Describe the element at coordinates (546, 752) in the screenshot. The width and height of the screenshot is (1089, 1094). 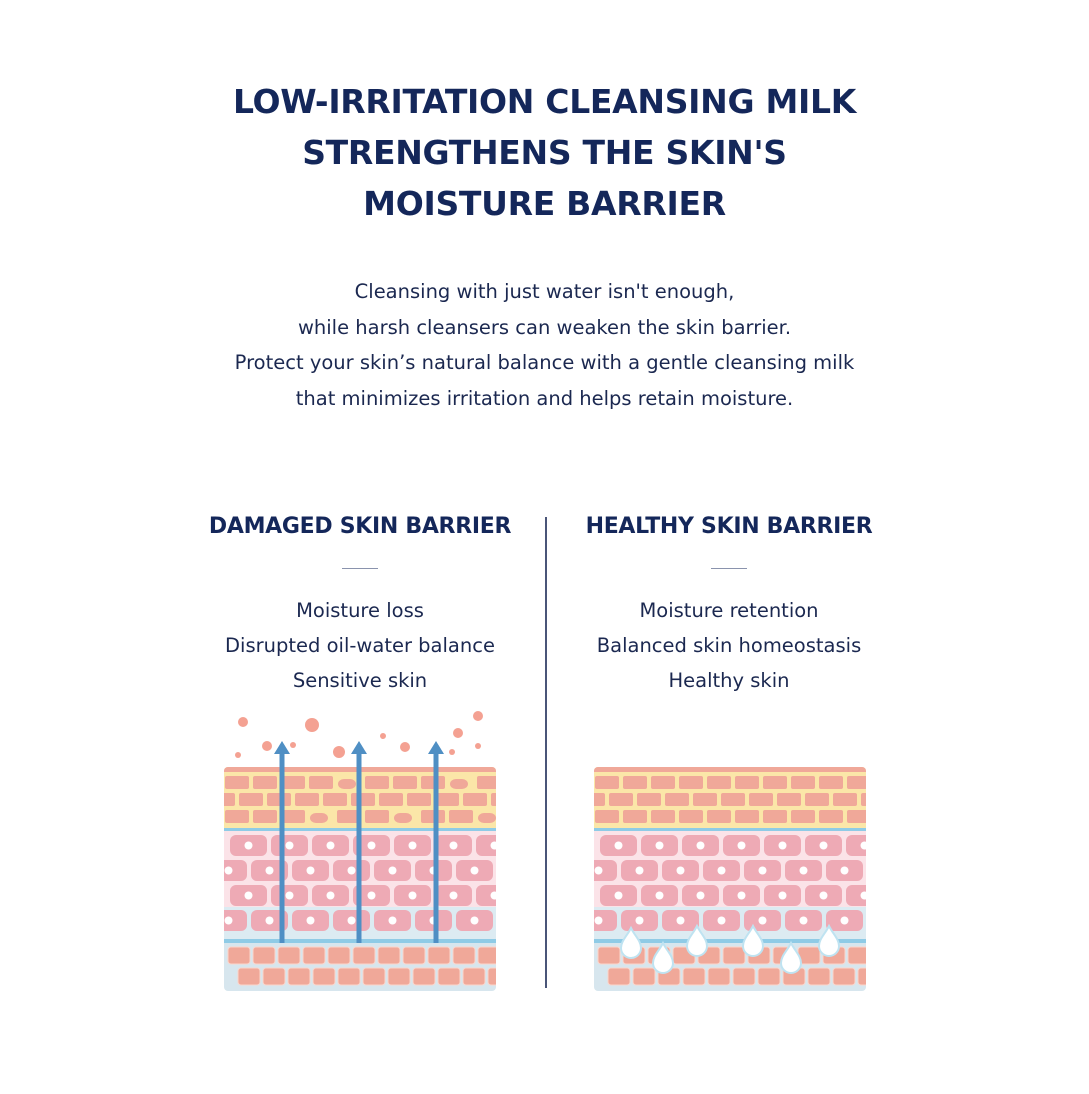
I see `column-divider` at that location.